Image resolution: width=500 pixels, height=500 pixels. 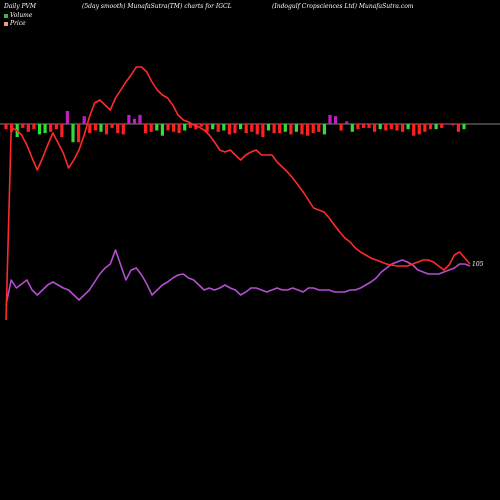 I want to click on legend-volume-label: Volume, so click(x=21, y=15).